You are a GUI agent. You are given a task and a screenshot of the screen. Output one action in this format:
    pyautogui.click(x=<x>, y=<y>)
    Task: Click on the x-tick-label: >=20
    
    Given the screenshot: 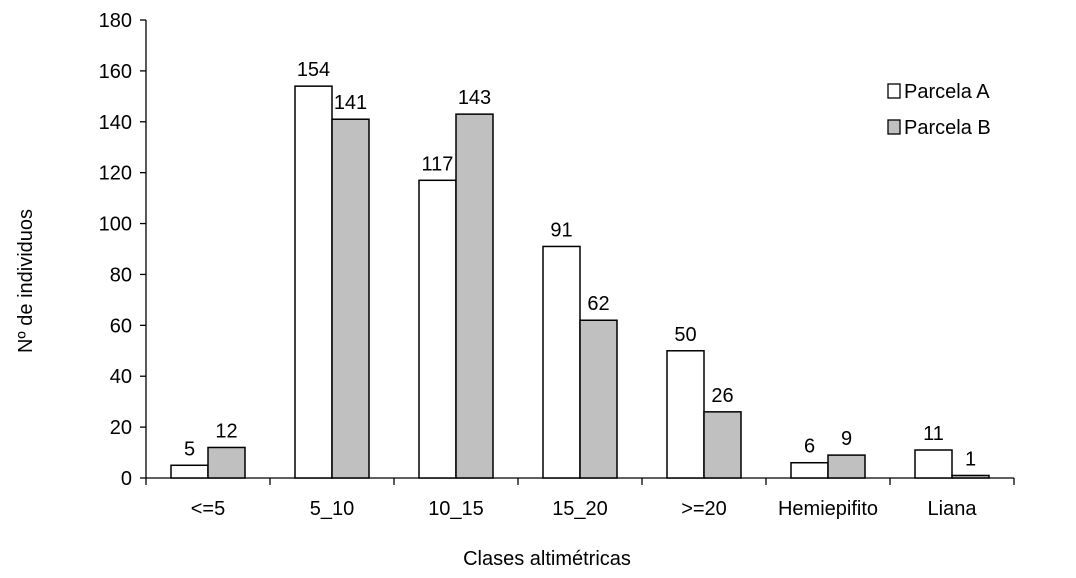 What is the action you would take?
    pyautogui.click(x=704, y=509)
    